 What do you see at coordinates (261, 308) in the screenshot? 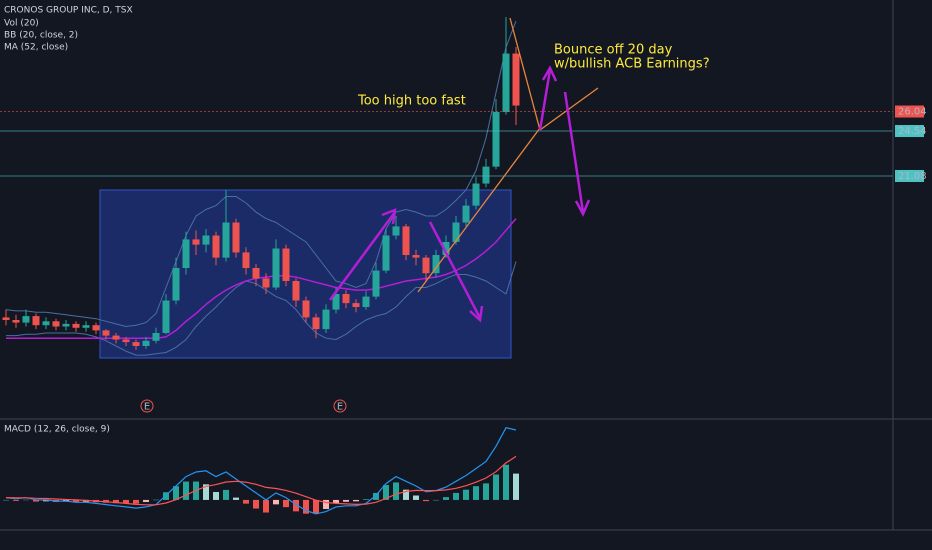
I see `bb-lower` at bounding box center [261, 308].